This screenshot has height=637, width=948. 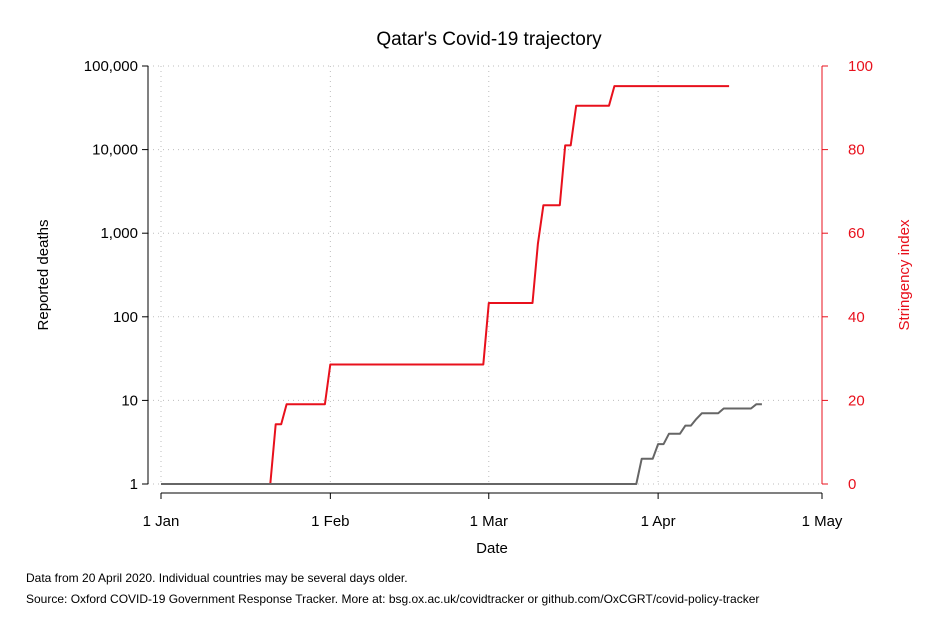 I want to click on left-axis-tick-label: 1,000, so click(x=119, y=233).